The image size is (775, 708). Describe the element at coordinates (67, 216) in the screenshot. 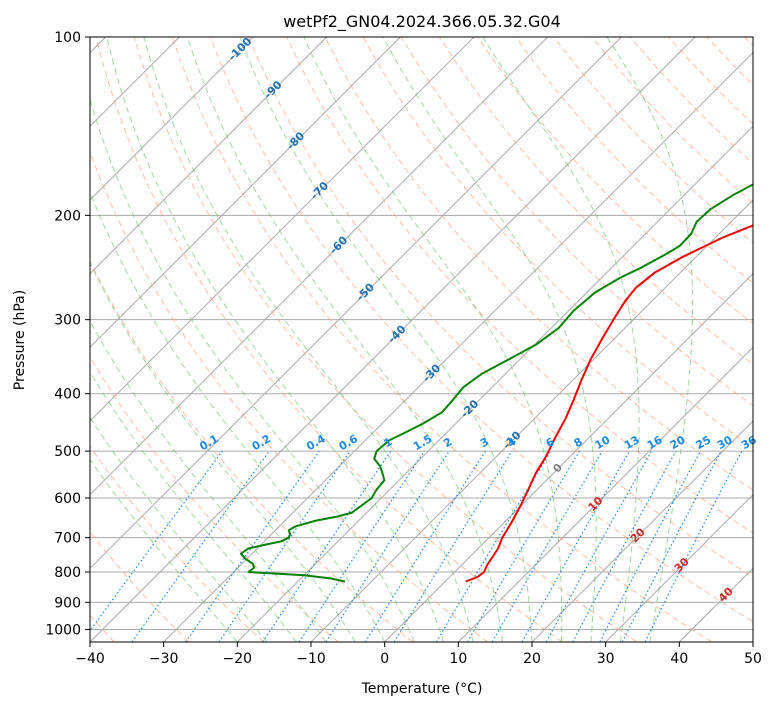

I see `y-tick-label: 200` at that location.